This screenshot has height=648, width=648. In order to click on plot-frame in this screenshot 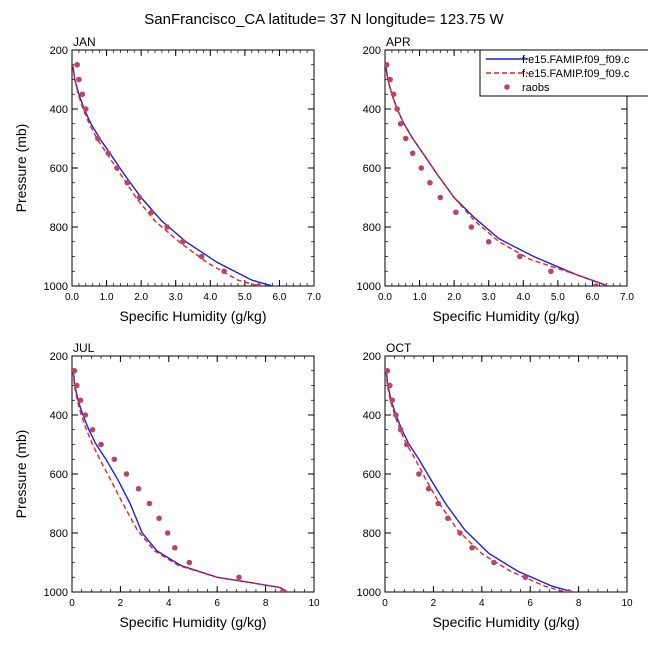, I will do `click(193, 474)`.